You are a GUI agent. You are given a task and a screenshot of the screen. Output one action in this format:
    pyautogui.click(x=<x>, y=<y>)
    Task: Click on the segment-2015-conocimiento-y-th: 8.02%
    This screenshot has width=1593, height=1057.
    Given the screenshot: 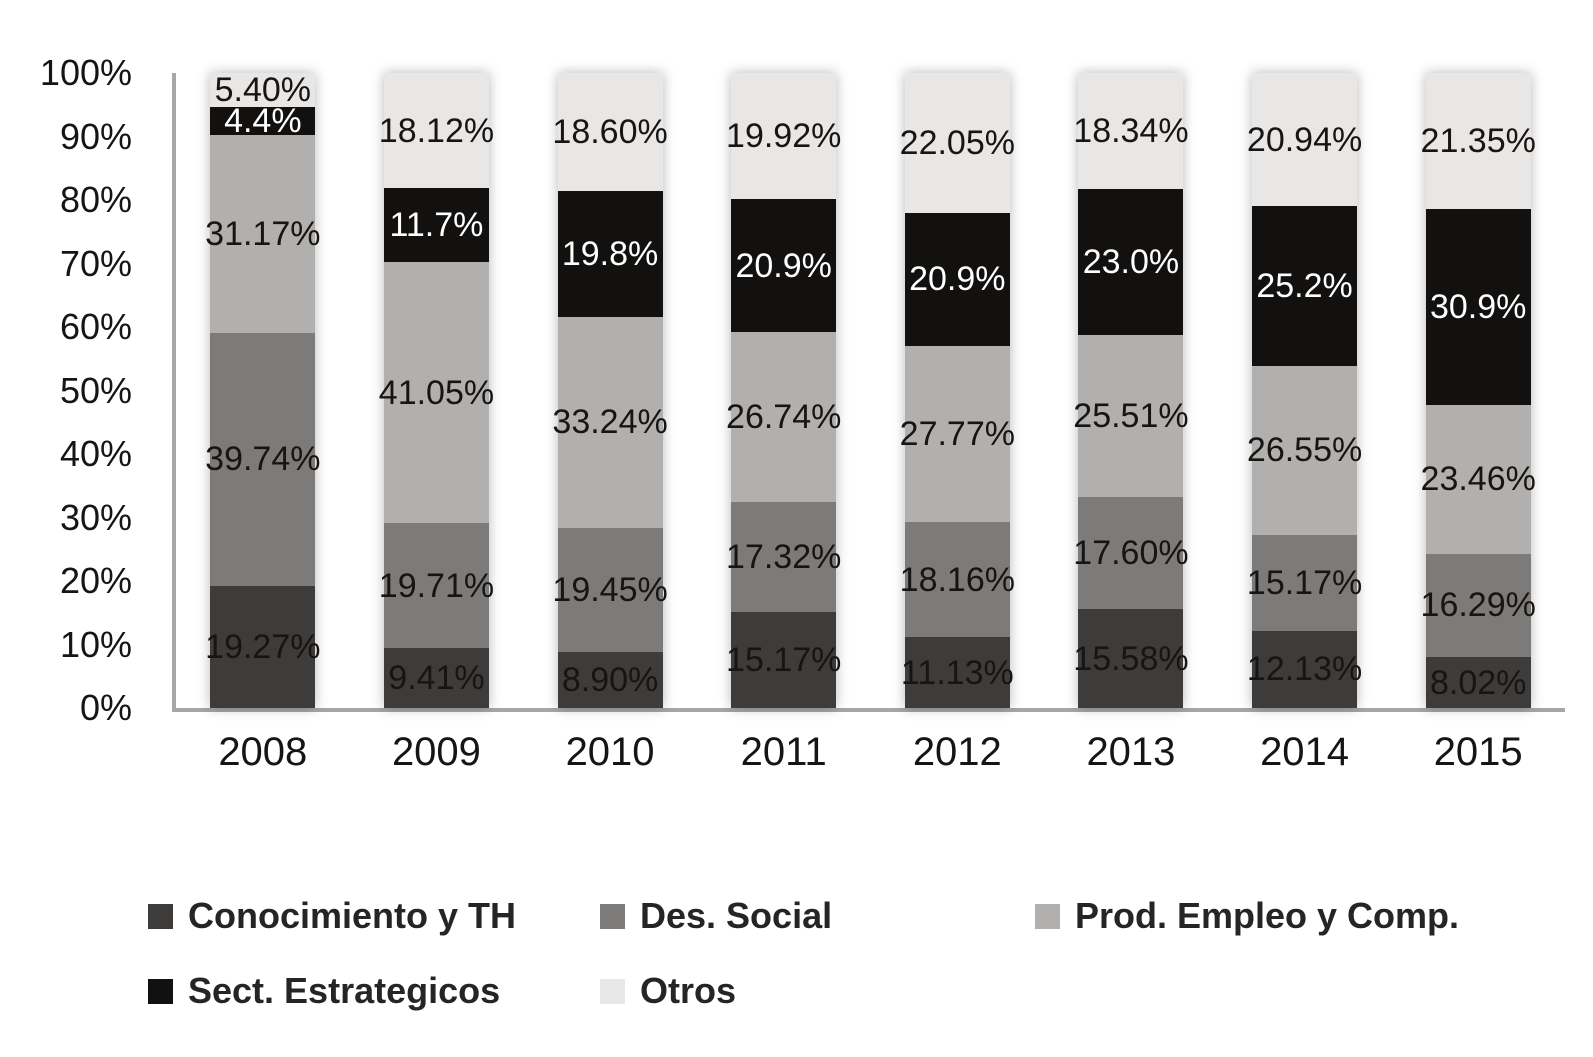 What is the action you would take?
    pyautogui.click(x=1478, y=682)
    